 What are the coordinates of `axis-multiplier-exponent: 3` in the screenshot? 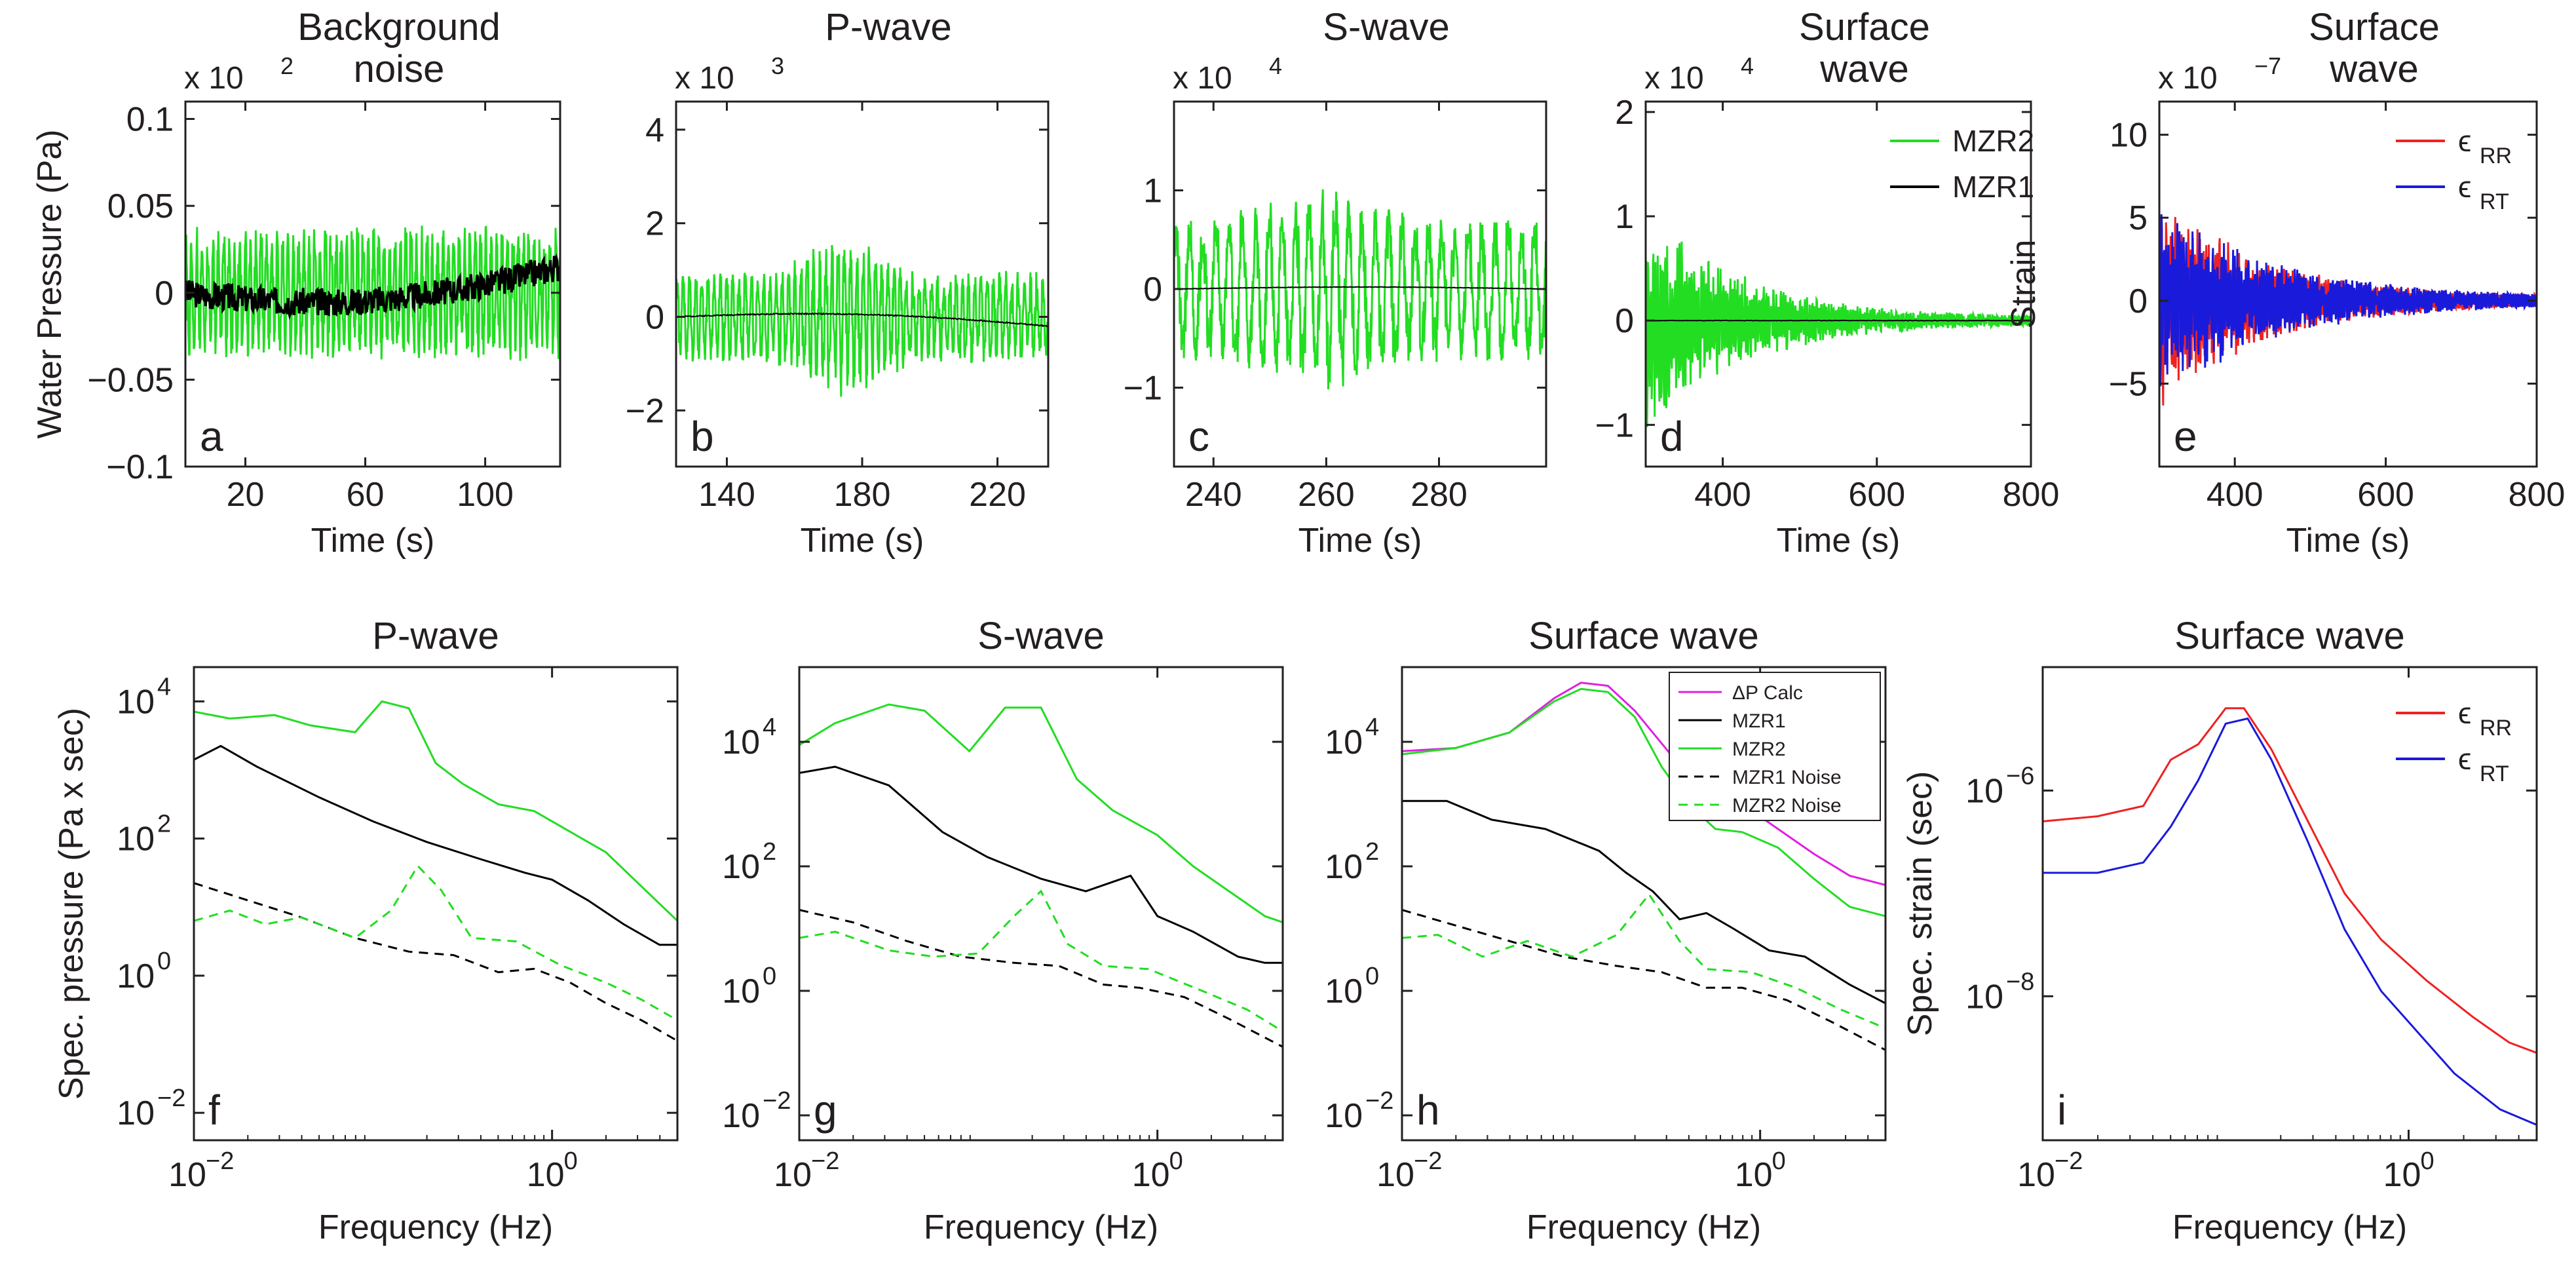 It's located at (777, 65).